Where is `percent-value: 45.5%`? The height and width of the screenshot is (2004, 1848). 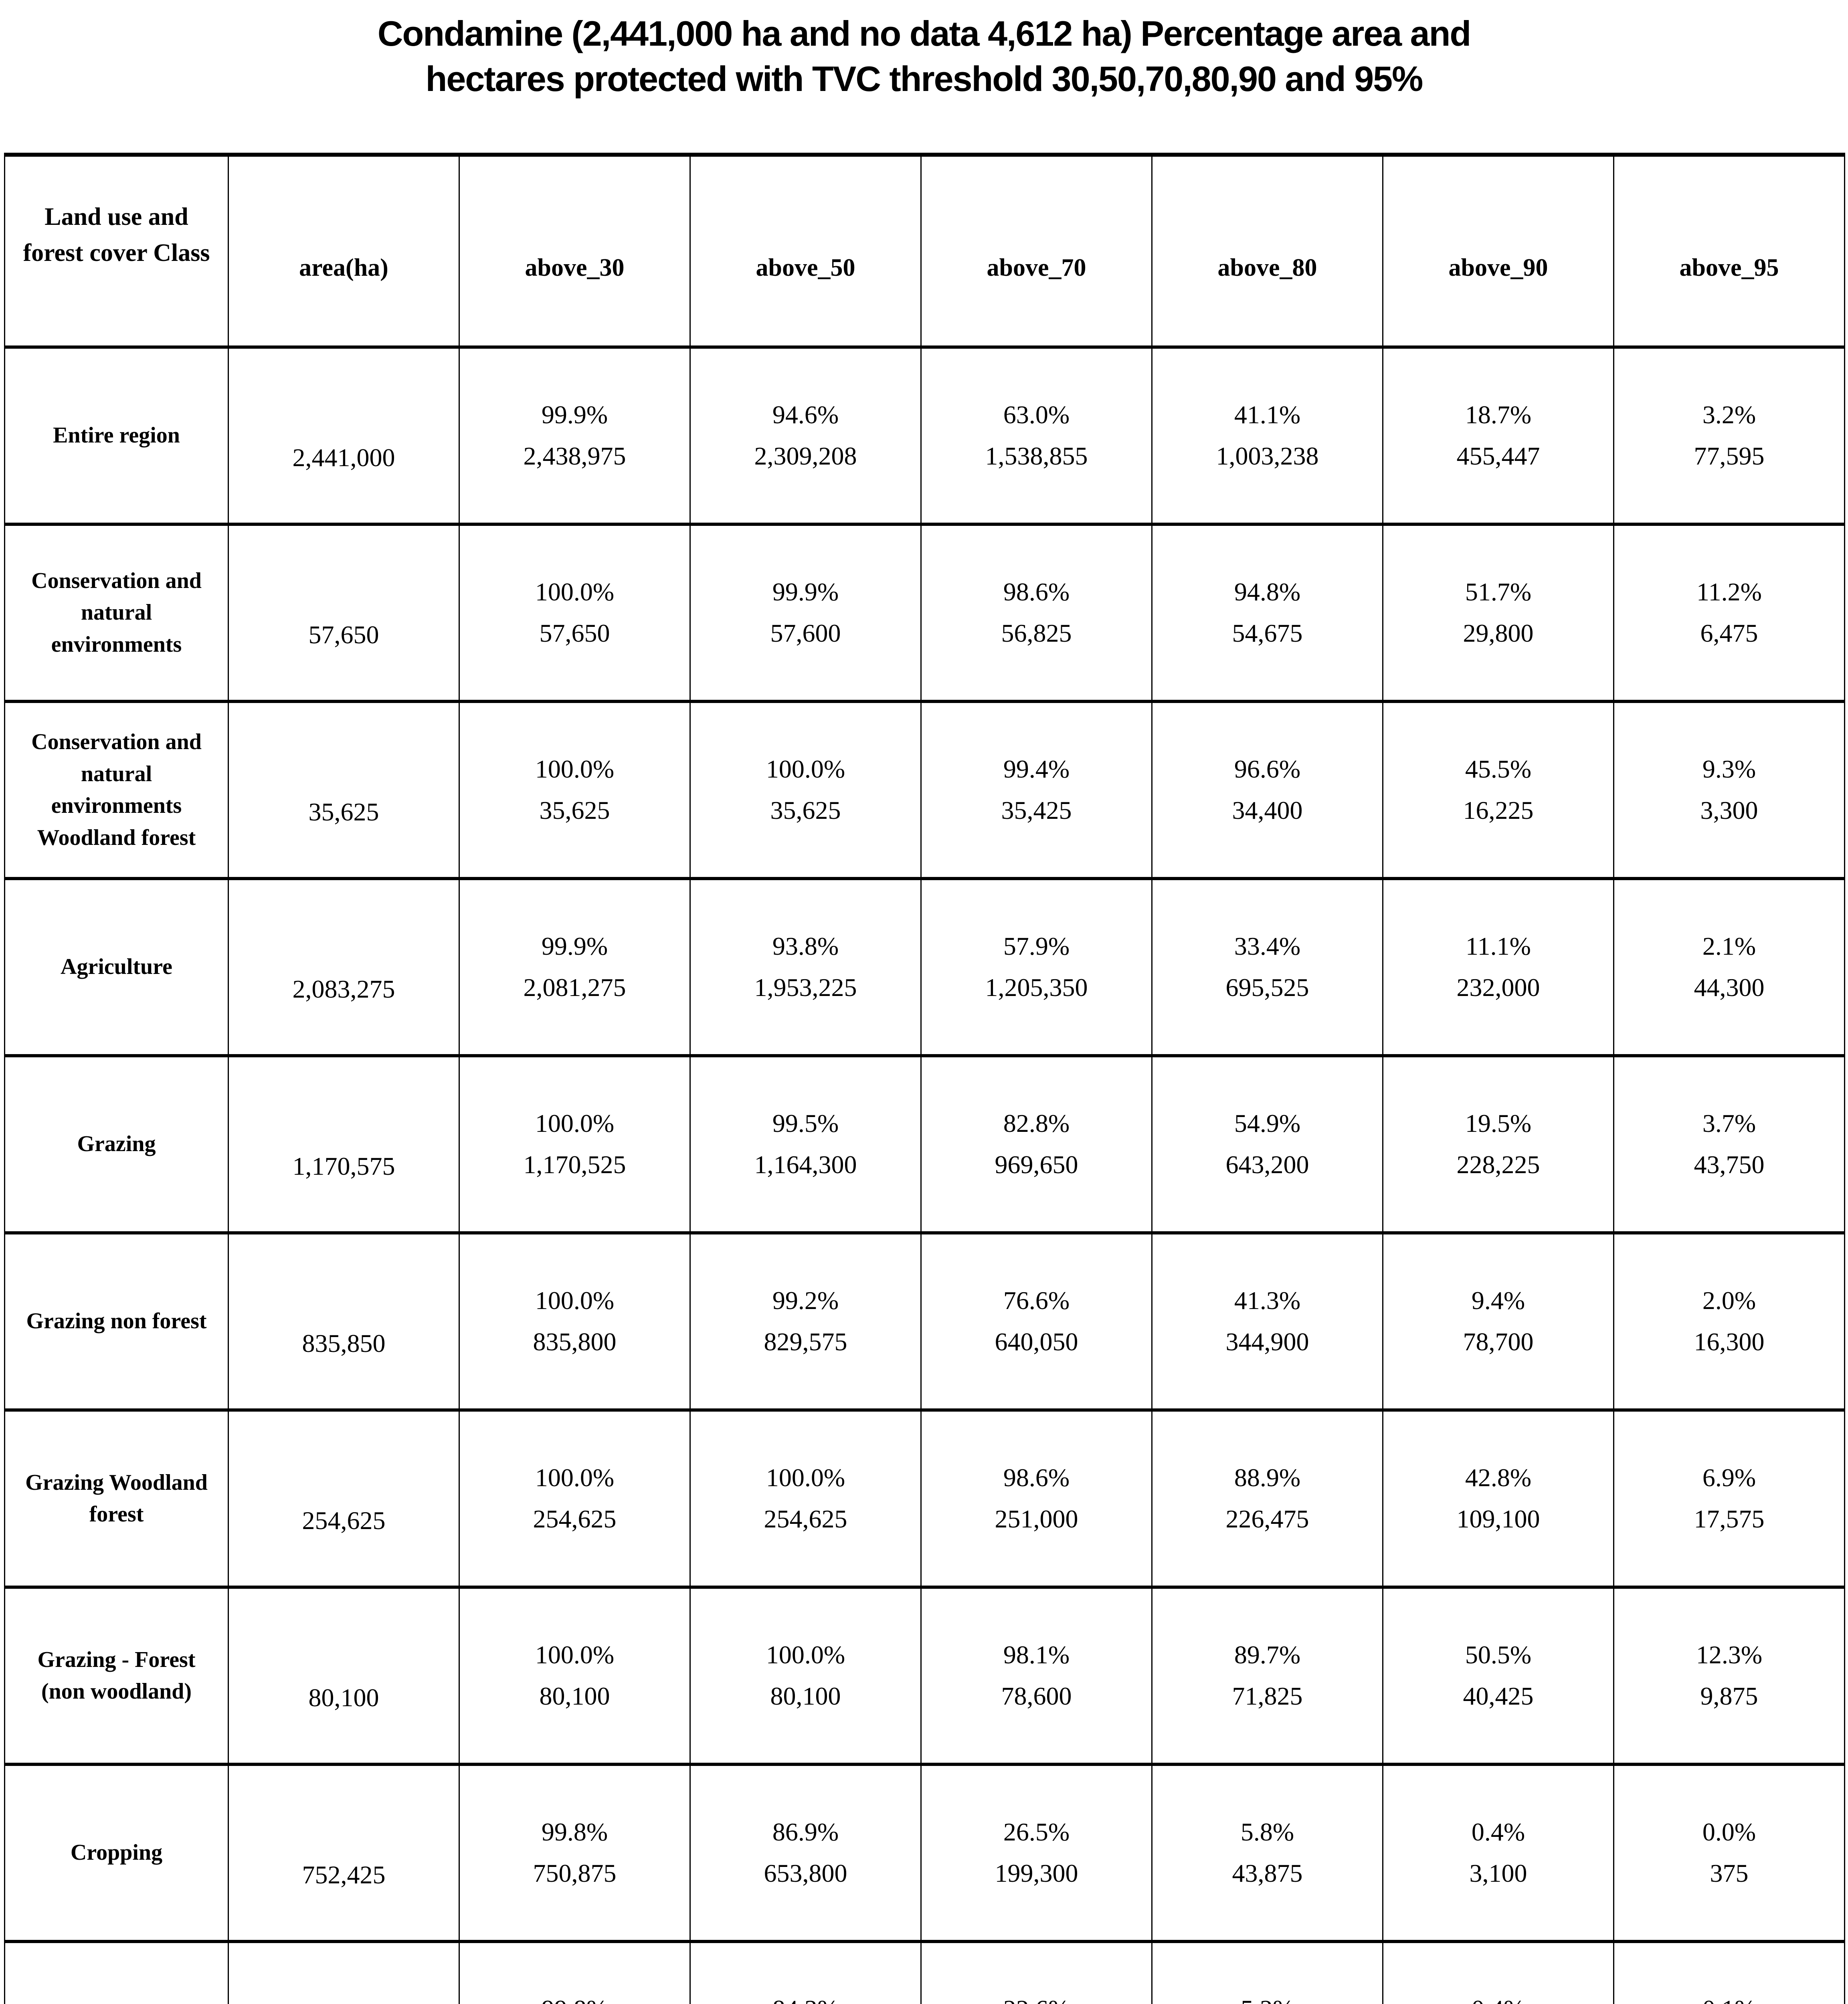 percent-value: 45.5% is located at coordinates (1498, 769).